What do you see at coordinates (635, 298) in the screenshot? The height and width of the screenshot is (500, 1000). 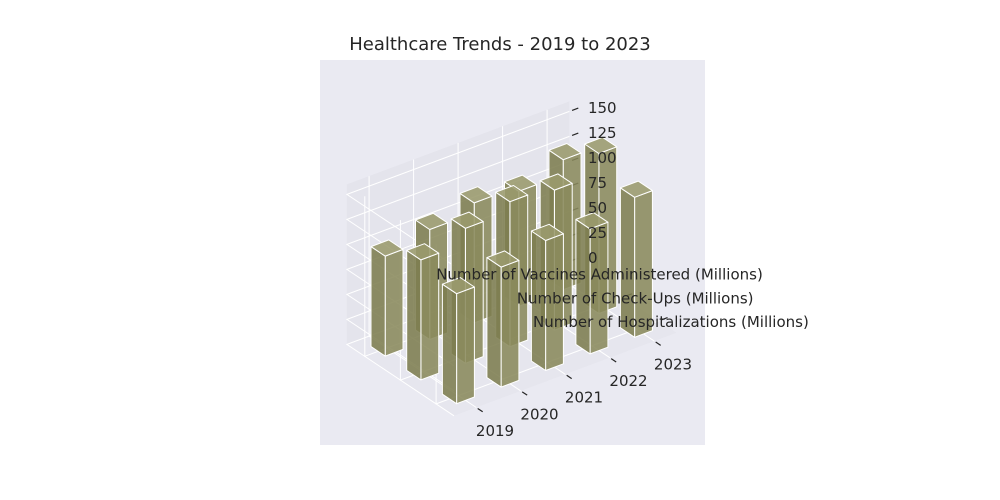 I see `y-tick-label: Number of Check-Ups (Millions)` at bounding box center [635, 298].